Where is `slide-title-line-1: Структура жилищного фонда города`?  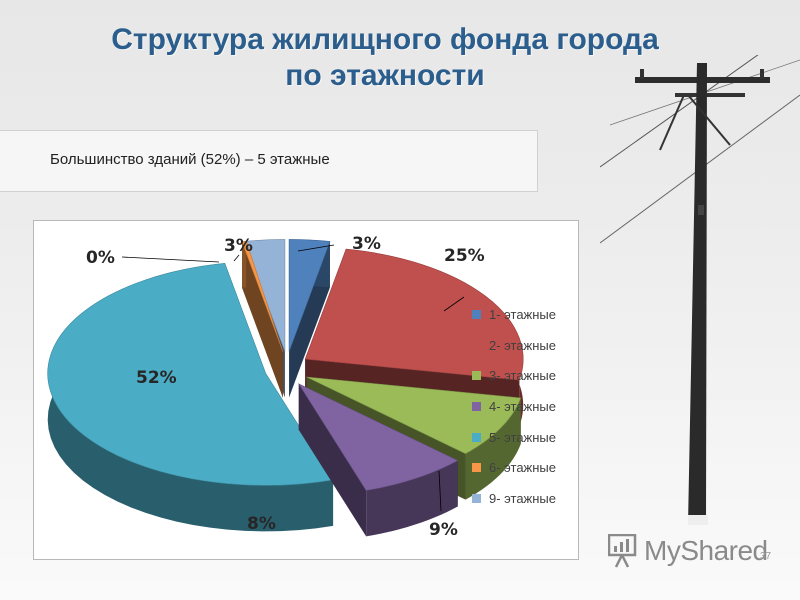 slide-title-line-1: Структура жилищного фонда города is located at coordinates (385, 39).